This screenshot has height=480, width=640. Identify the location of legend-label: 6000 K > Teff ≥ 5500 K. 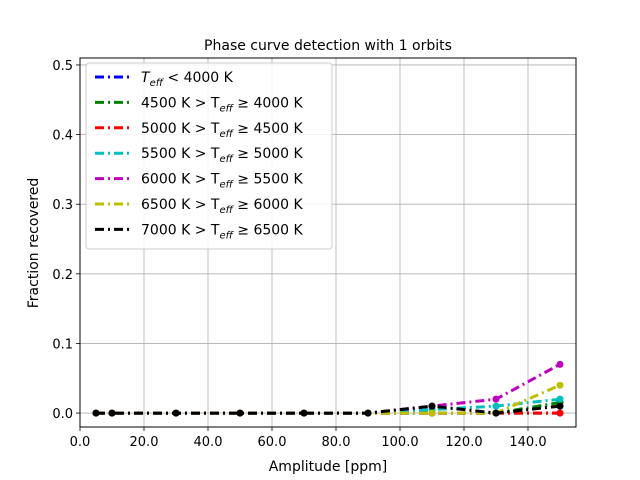
(222, 181).